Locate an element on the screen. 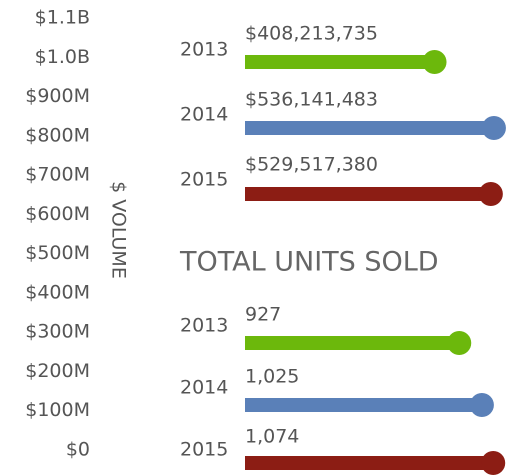  y-tick-label: $300M is located at coordinates (57, 332).